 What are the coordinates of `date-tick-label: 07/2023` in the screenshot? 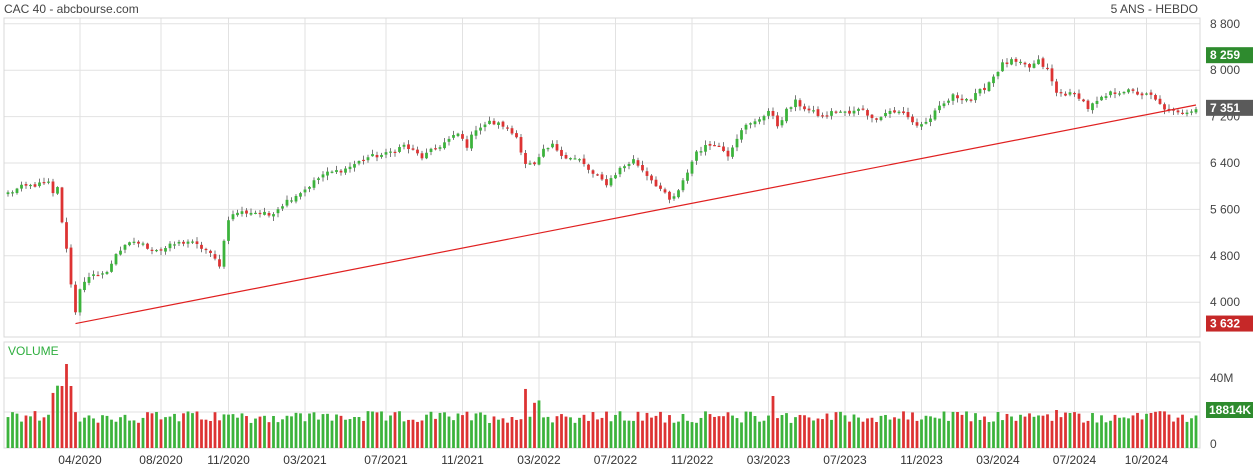 It's located at (845, 460).